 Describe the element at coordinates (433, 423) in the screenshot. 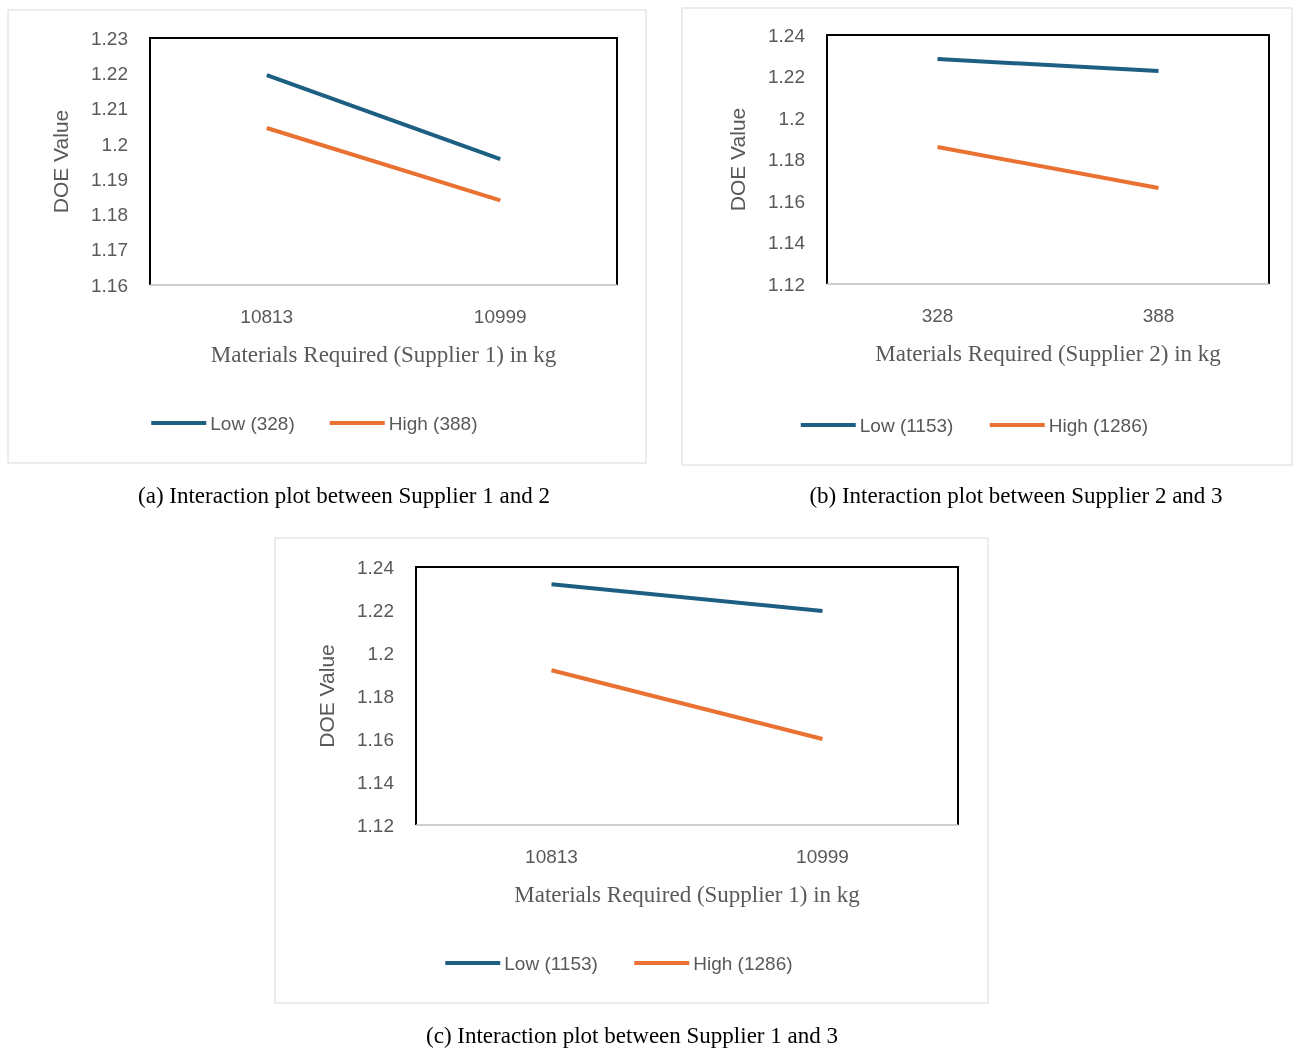

I see `legend-label: High (388)` at that location.